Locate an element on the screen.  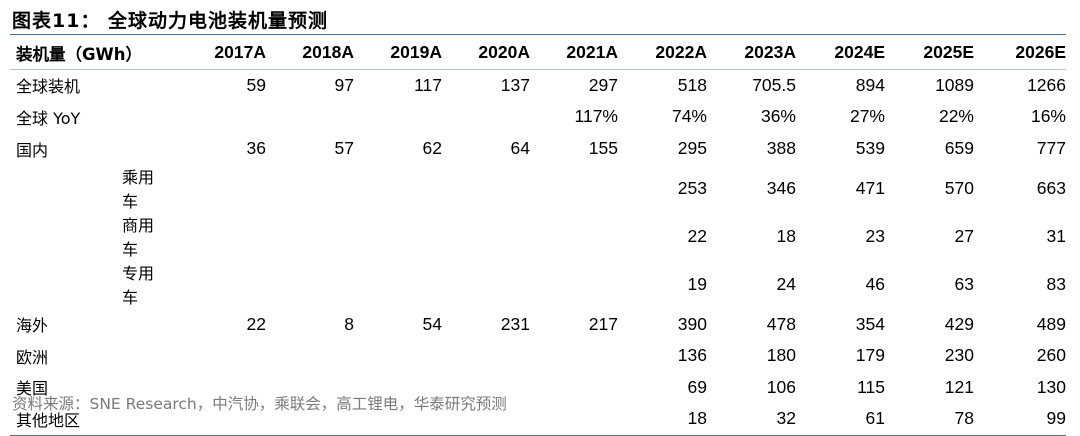
value-cell: 518 is located at coordinates (692, 84).